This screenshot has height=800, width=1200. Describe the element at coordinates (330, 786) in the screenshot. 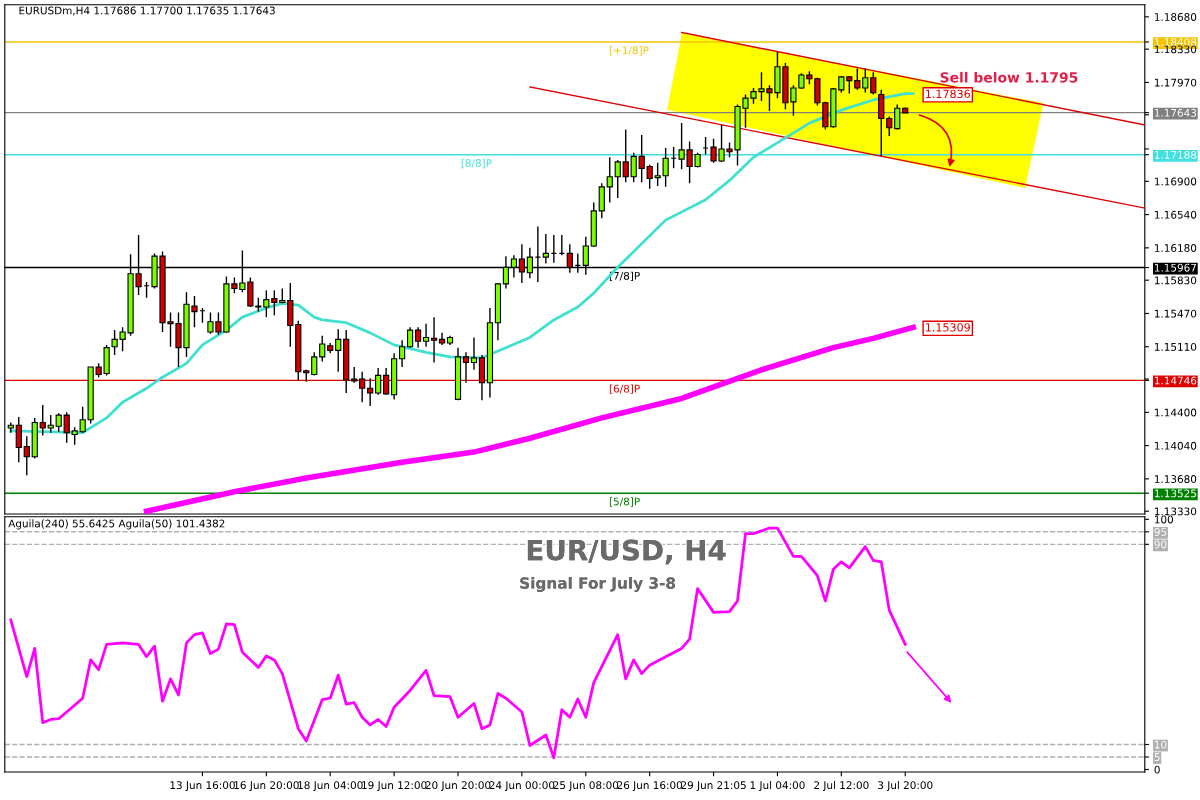

I see `x-tick-label: 18 Jun 04:00` at that location.